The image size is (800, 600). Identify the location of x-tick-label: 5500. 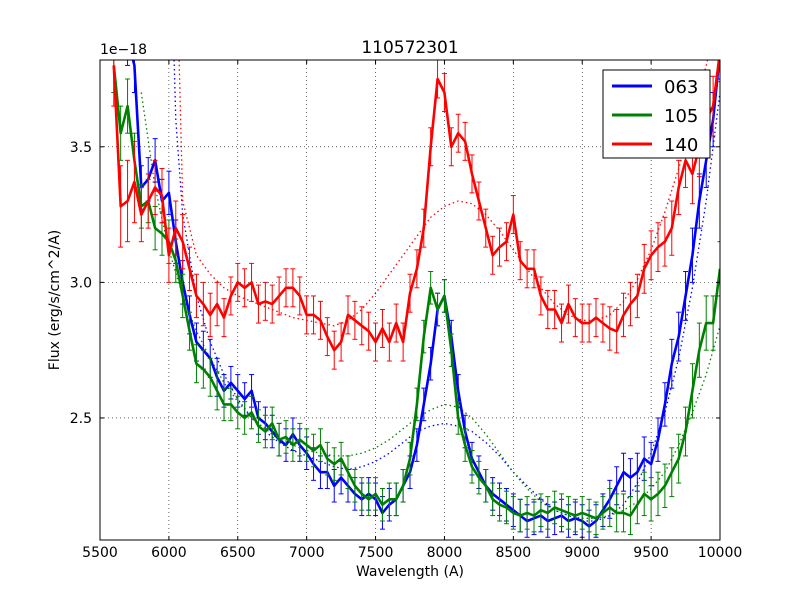
(100, 553).